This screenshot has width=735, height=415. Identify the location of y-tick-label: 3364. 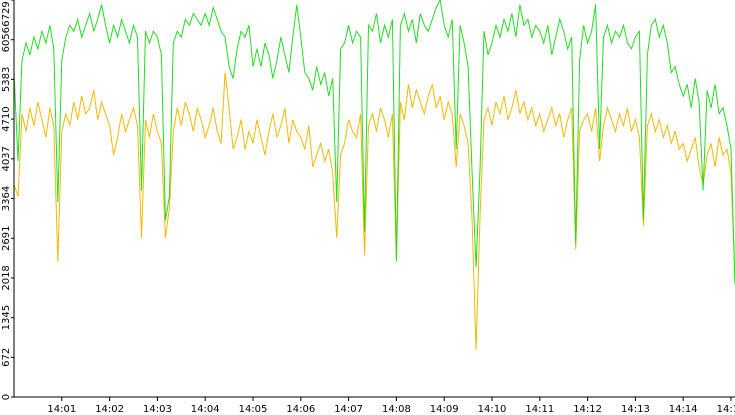
(6, 198).